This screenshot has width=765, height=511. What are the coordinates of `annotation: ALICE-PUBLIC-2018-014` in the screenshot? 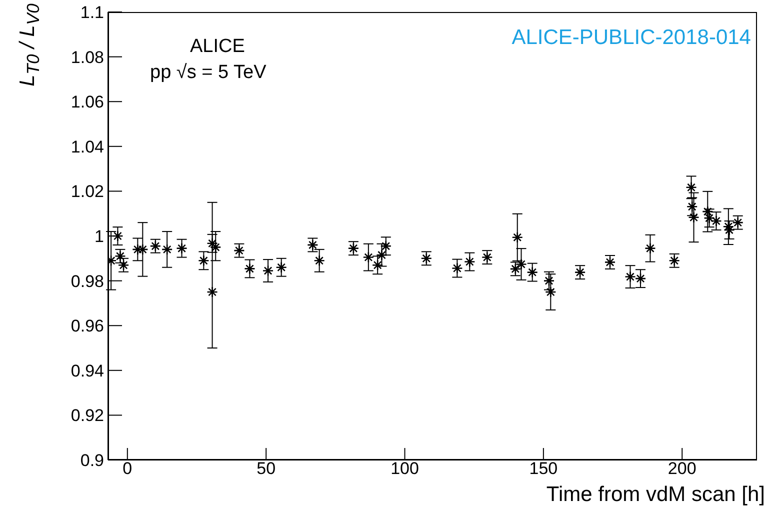 It's located at (631, 38).